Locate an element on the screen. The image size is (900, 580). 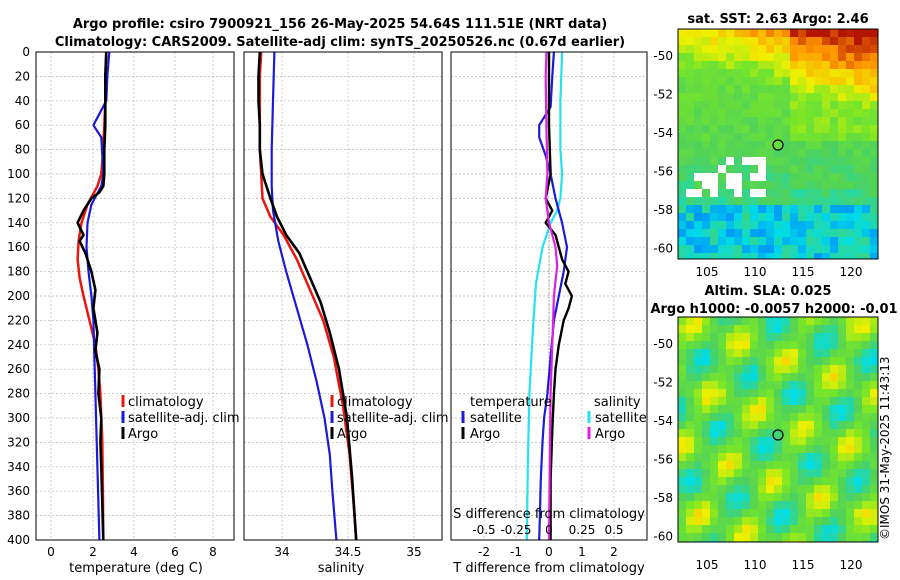
sst-map is located at coordinates (778, 144).